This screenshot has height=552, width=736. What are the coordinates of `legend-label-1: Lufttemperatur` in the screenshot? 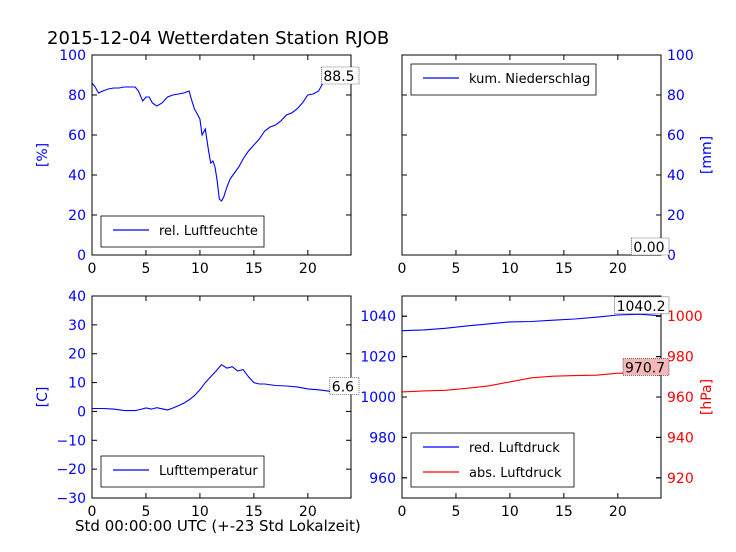 It's located at (208, 471).